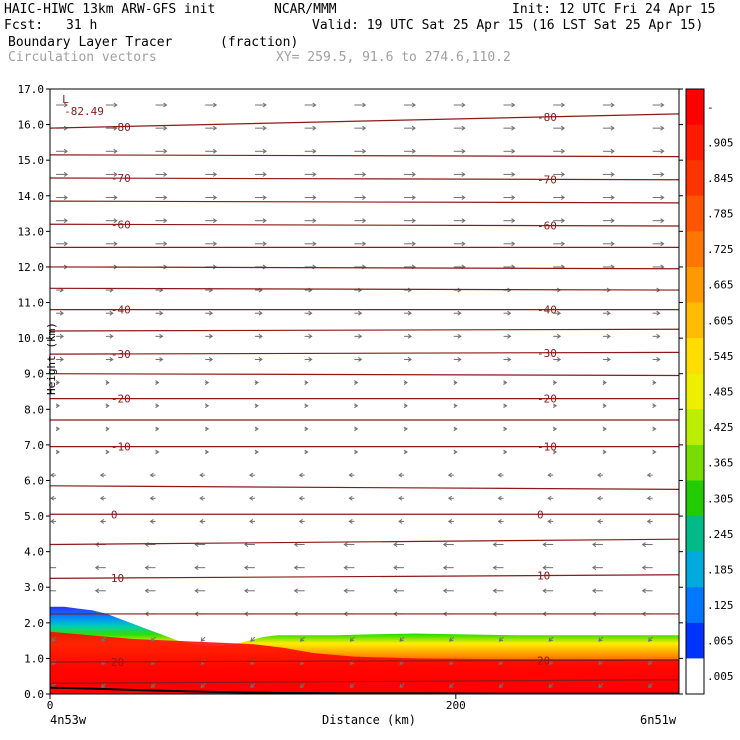 The width and height of the screenshot is (740, 740). What do you see at coordinates (540, 514) in the screenshot?
I see `contour-label: 0` at bounding box center [540, 514].